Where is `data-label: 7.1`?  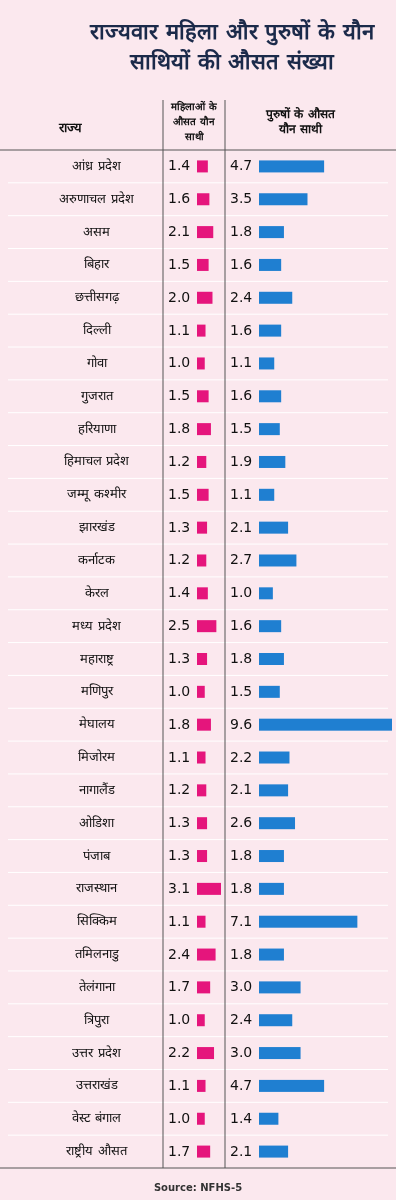
data-label: 7.1 is located at coordinates (241, 920).